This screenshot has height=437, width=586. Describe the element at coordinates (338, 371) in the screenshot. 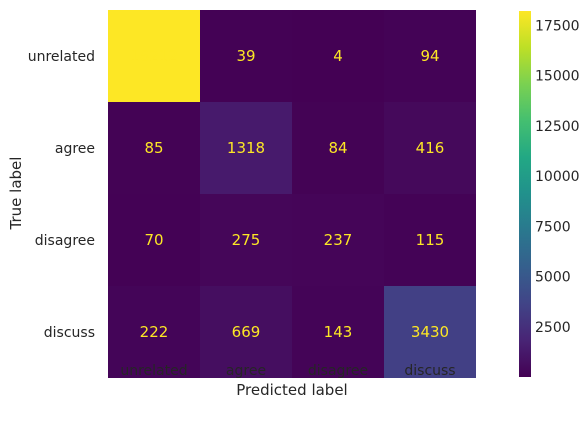

I see `x-tick-label: disagree` at that location.